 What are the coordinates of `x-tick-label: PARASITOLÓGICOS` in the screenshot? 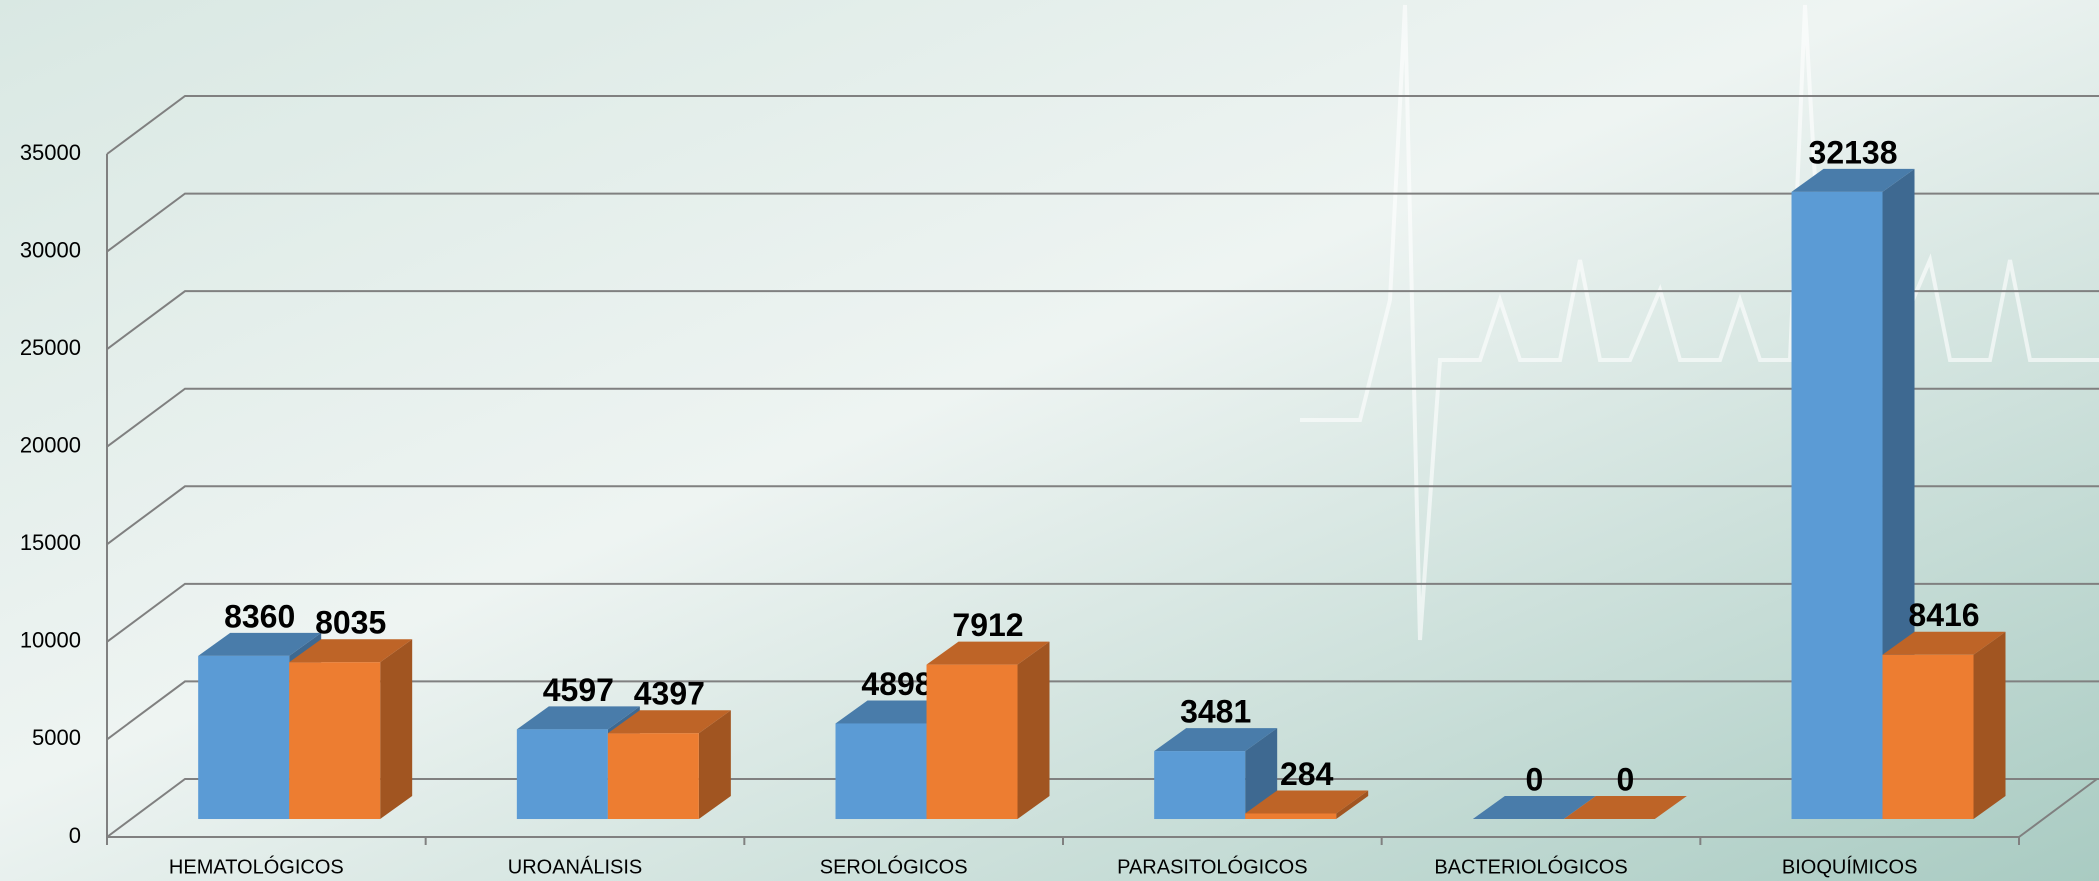 It's located at (1212, 866).